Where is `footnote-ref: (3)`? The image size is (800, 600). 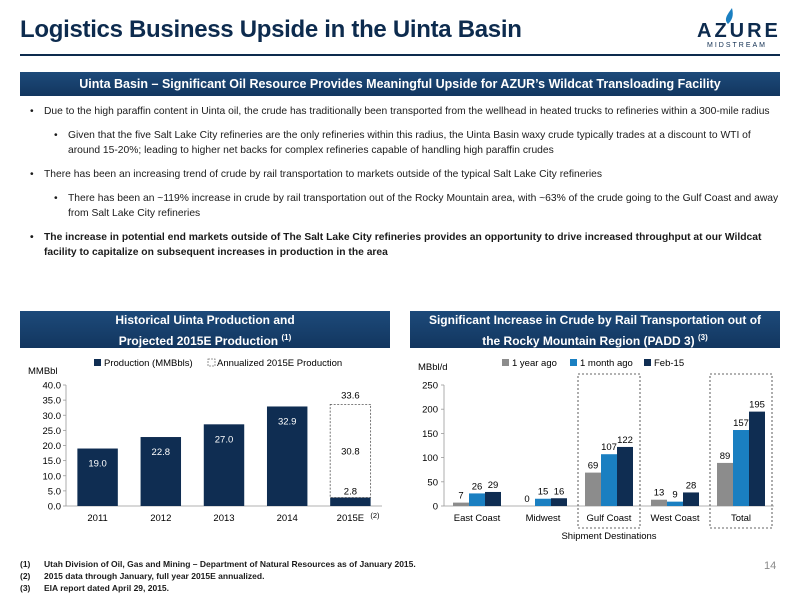
footnote-ref: (3) is located at coordinates (703, 337).